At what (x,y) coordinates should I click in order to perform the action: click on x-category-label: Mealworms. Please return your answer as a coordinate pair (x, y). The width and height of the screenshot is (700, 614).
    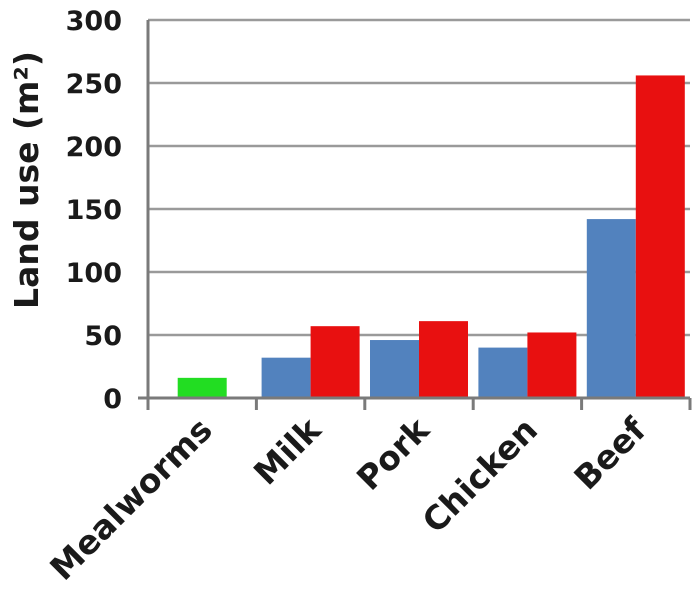
    Looking at the image, I should click on (131, 499).